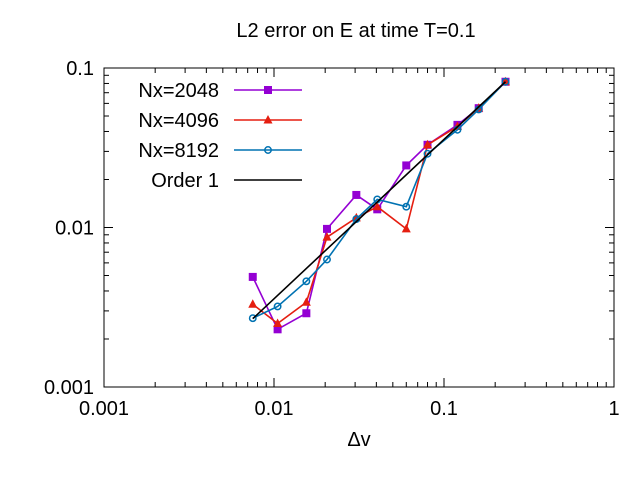  Describe the element at coordinates (185, 181) in the screenshot. I see `legend-label: Order 1` at that location.